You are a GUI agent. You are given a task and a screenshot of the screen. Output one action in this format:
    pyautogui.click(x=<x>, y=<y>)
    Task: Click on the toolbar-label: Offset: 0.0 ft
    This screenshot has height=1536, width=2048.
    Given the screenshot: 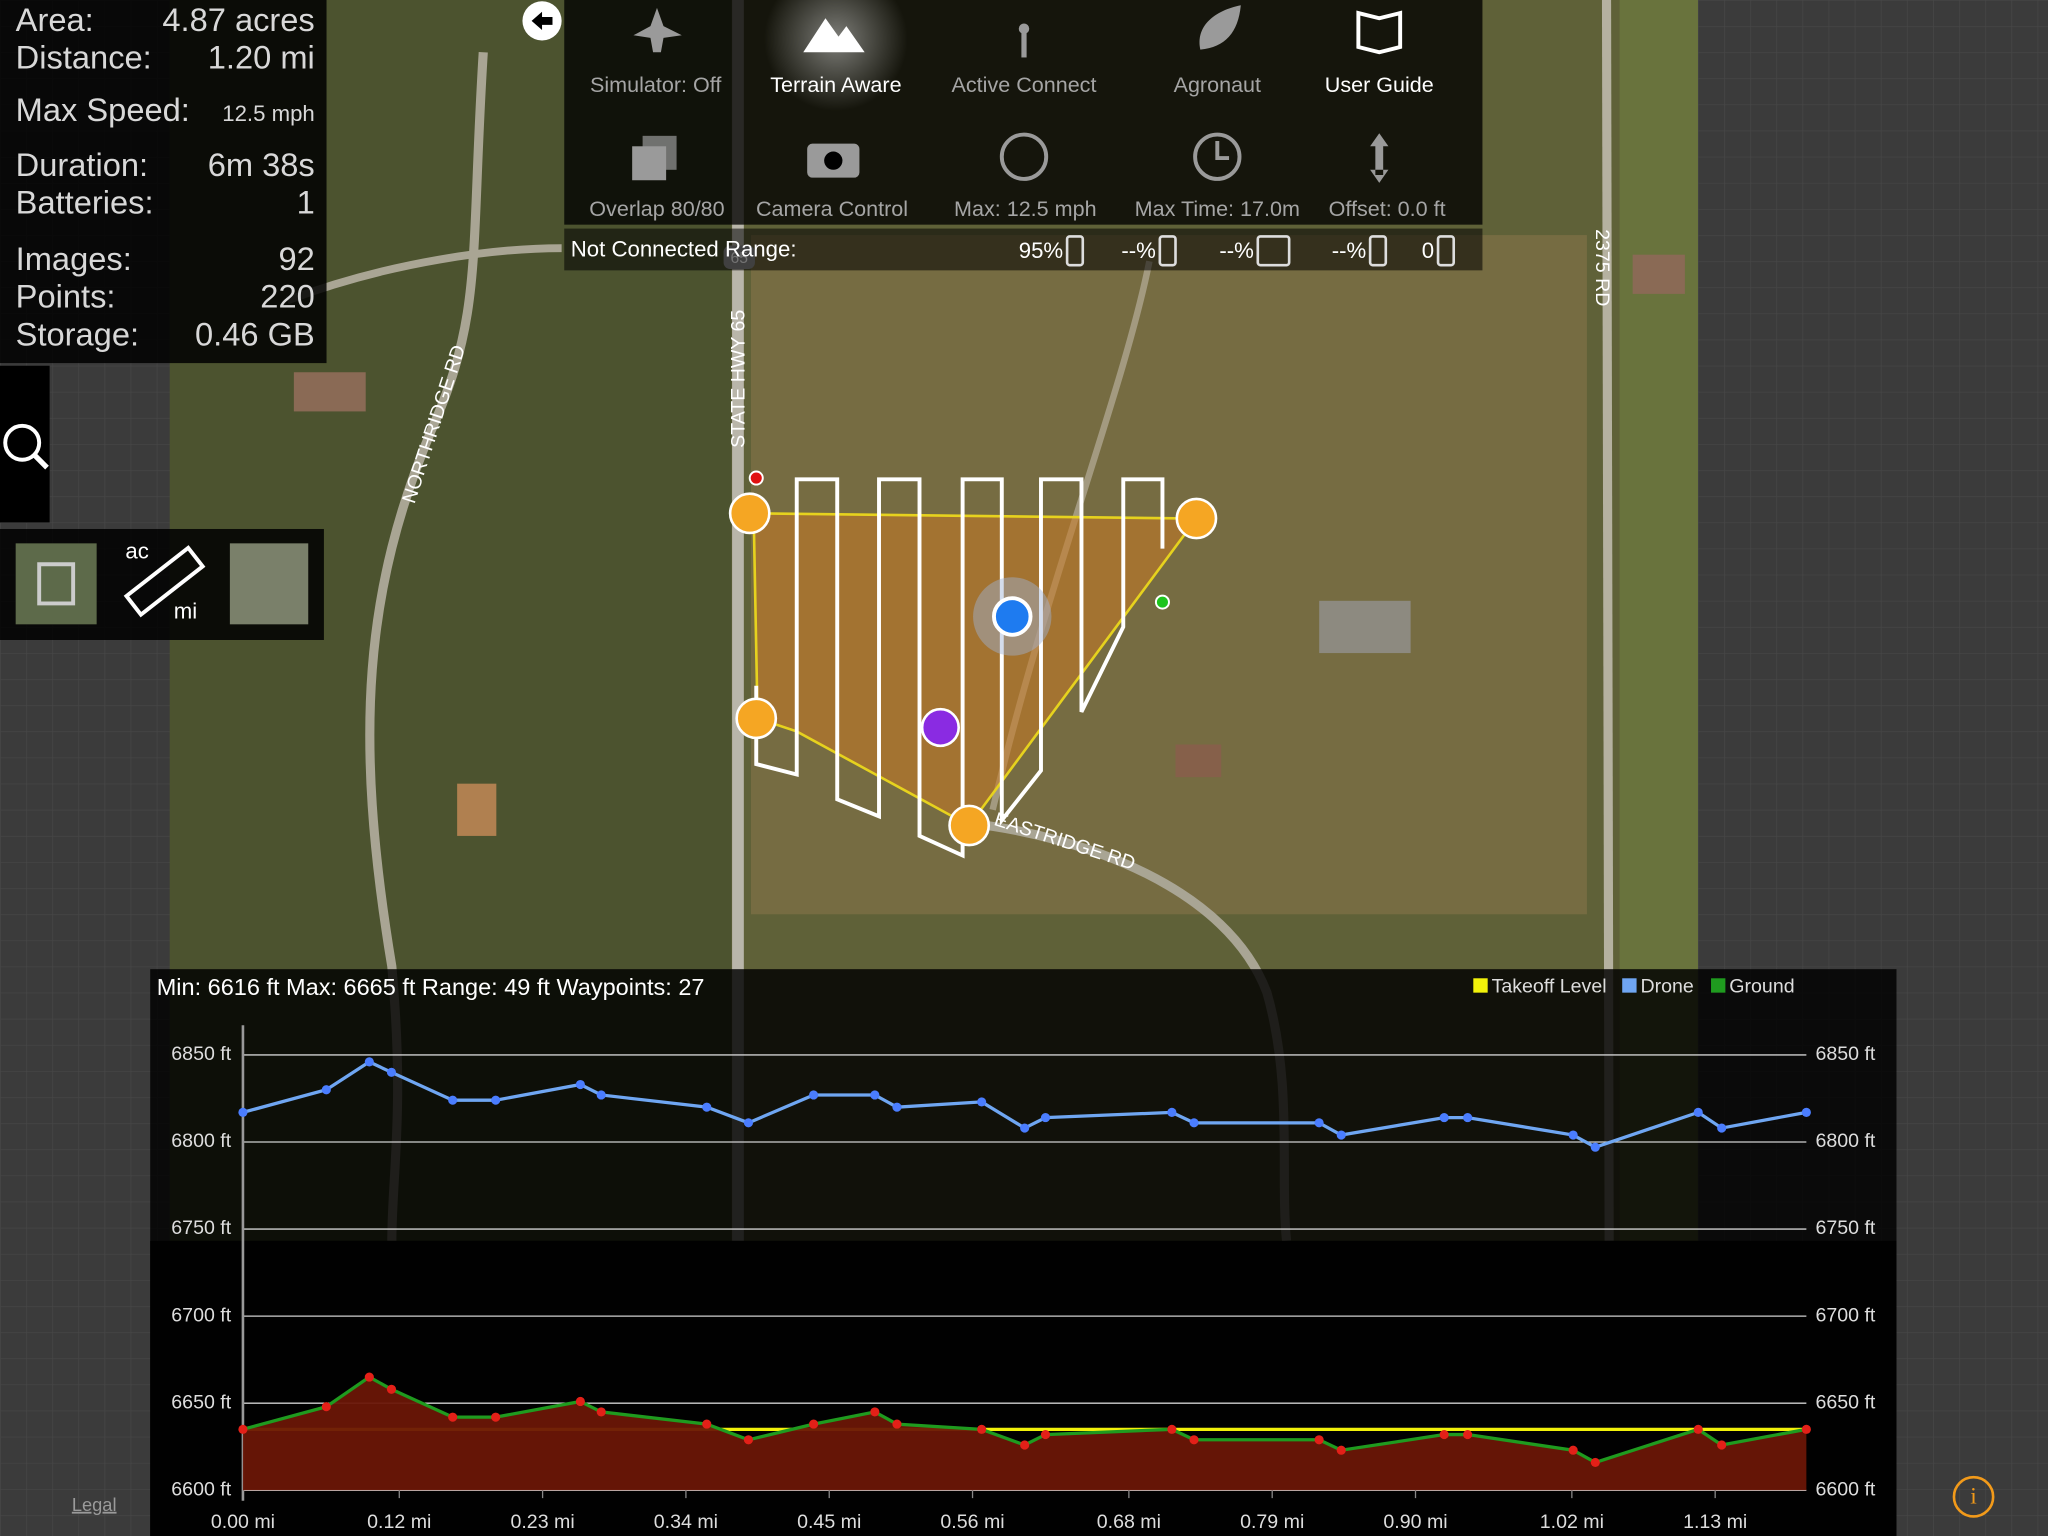 What is the action you would take?
    pyautogui.click(x=1387, y=208)
    